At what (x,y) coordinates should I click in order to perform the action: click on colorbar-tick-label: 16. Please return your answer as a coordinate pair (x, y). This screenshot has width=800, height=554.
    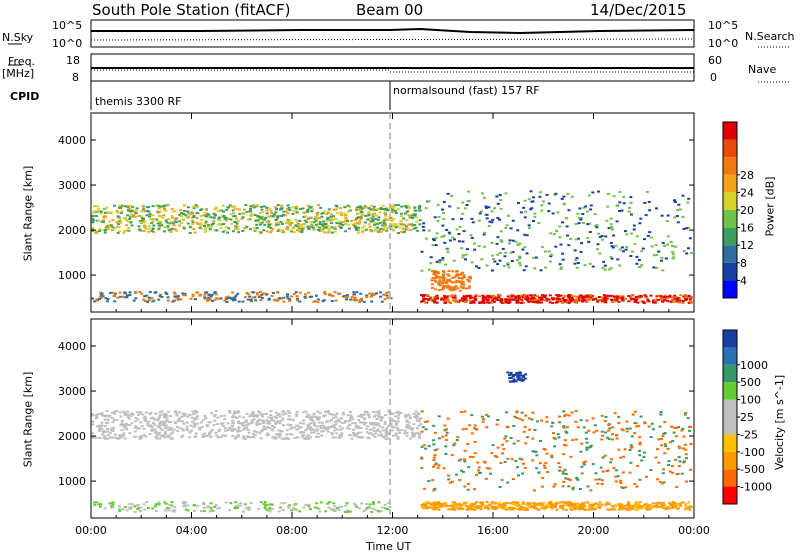
    Looking at the image, I should click on (747, 228).